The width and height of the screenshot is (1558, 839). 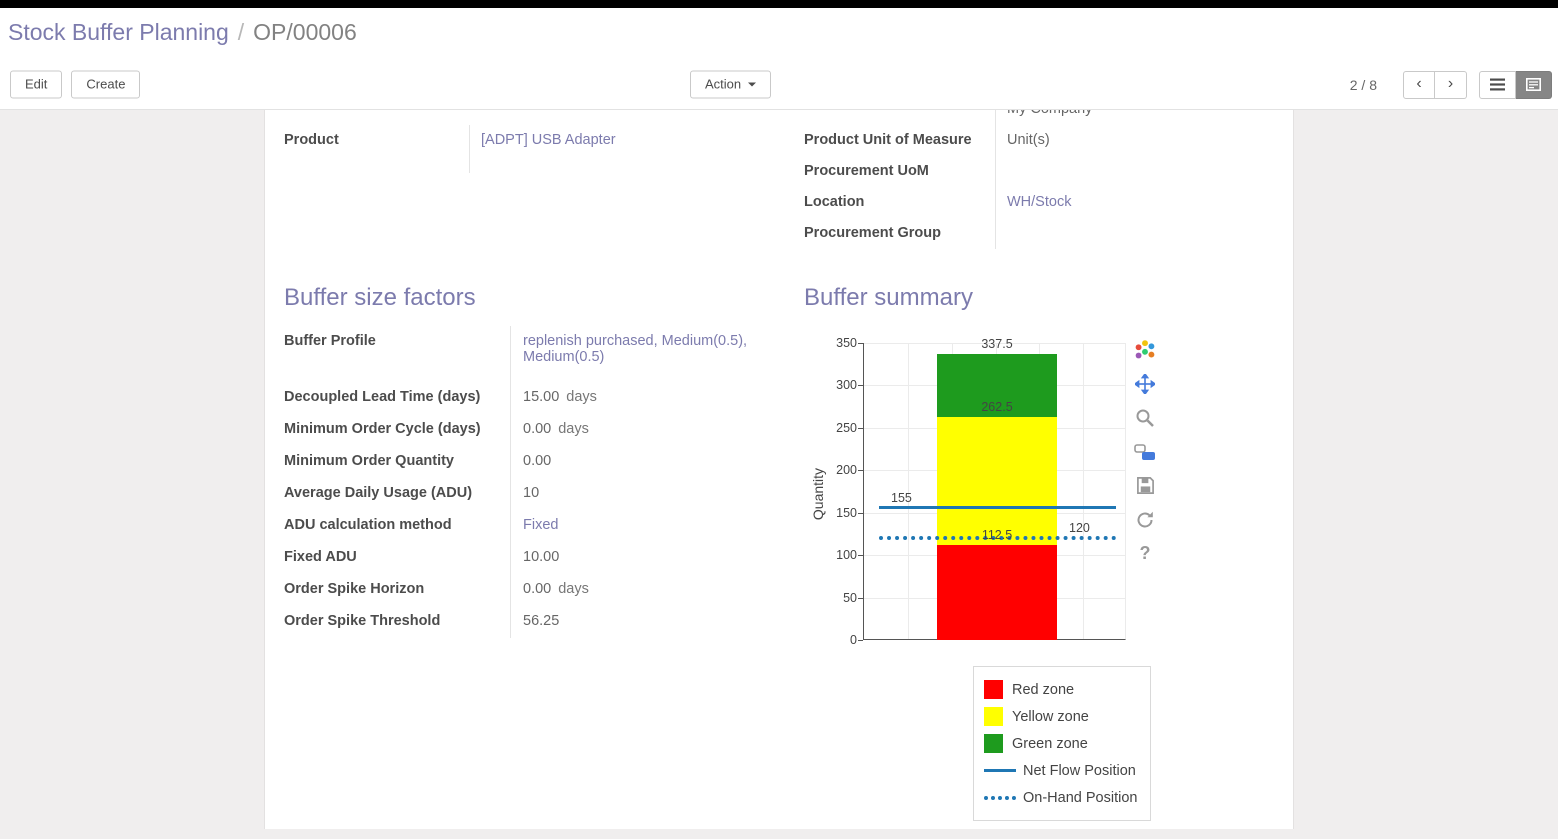 I want to click on y-tick-label: 50, so click(x=850, y=597).